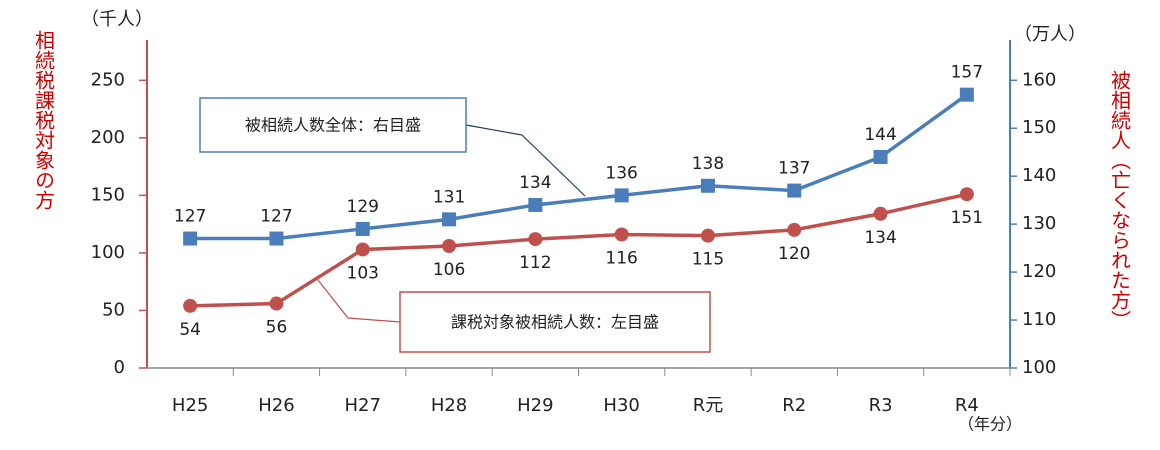  What do you see at coordinates (363, 405) in the screenshot?
I see `x-tick-label: H27` at bounding box center [363, 405].